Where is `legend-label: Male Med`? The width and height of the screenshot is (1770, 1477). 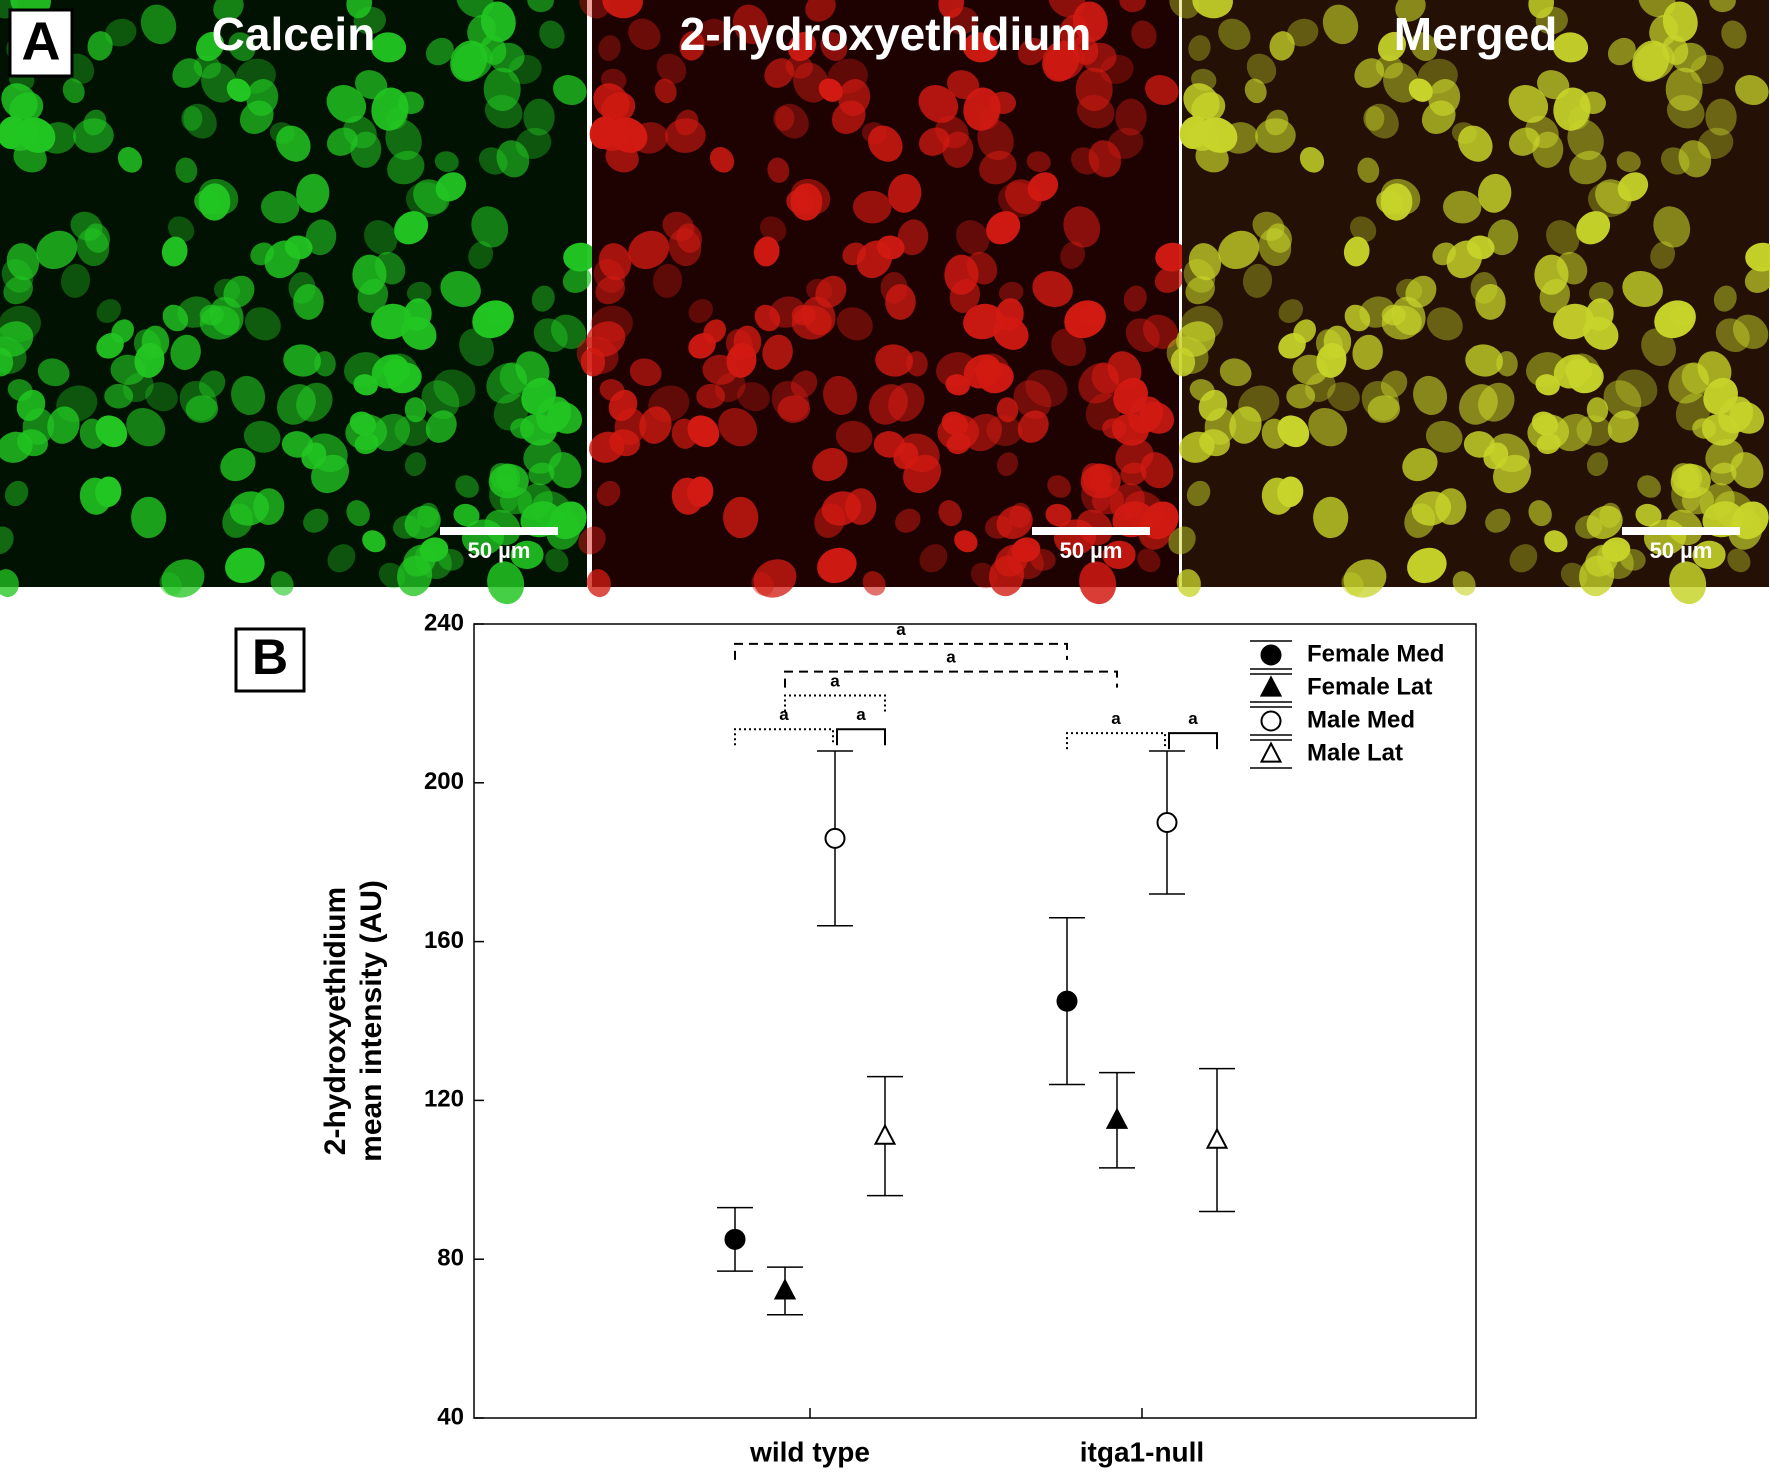
legend-label: Male Med is located at coordinates (1361, 719).